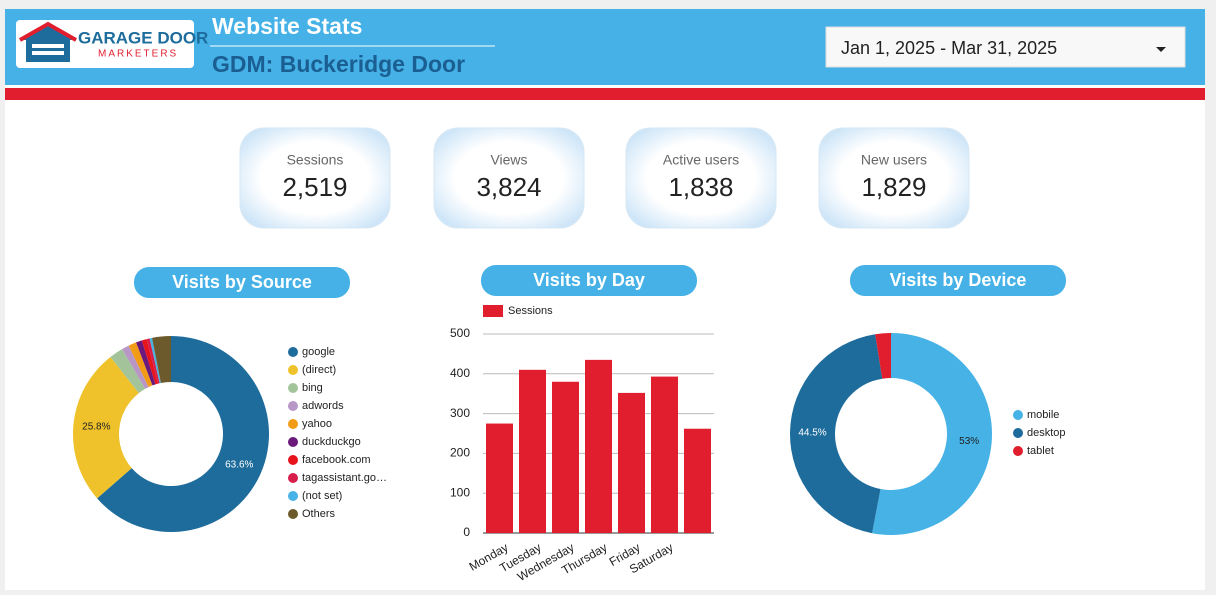  I want to click on y-tick-label: 300, so click(460, 413).